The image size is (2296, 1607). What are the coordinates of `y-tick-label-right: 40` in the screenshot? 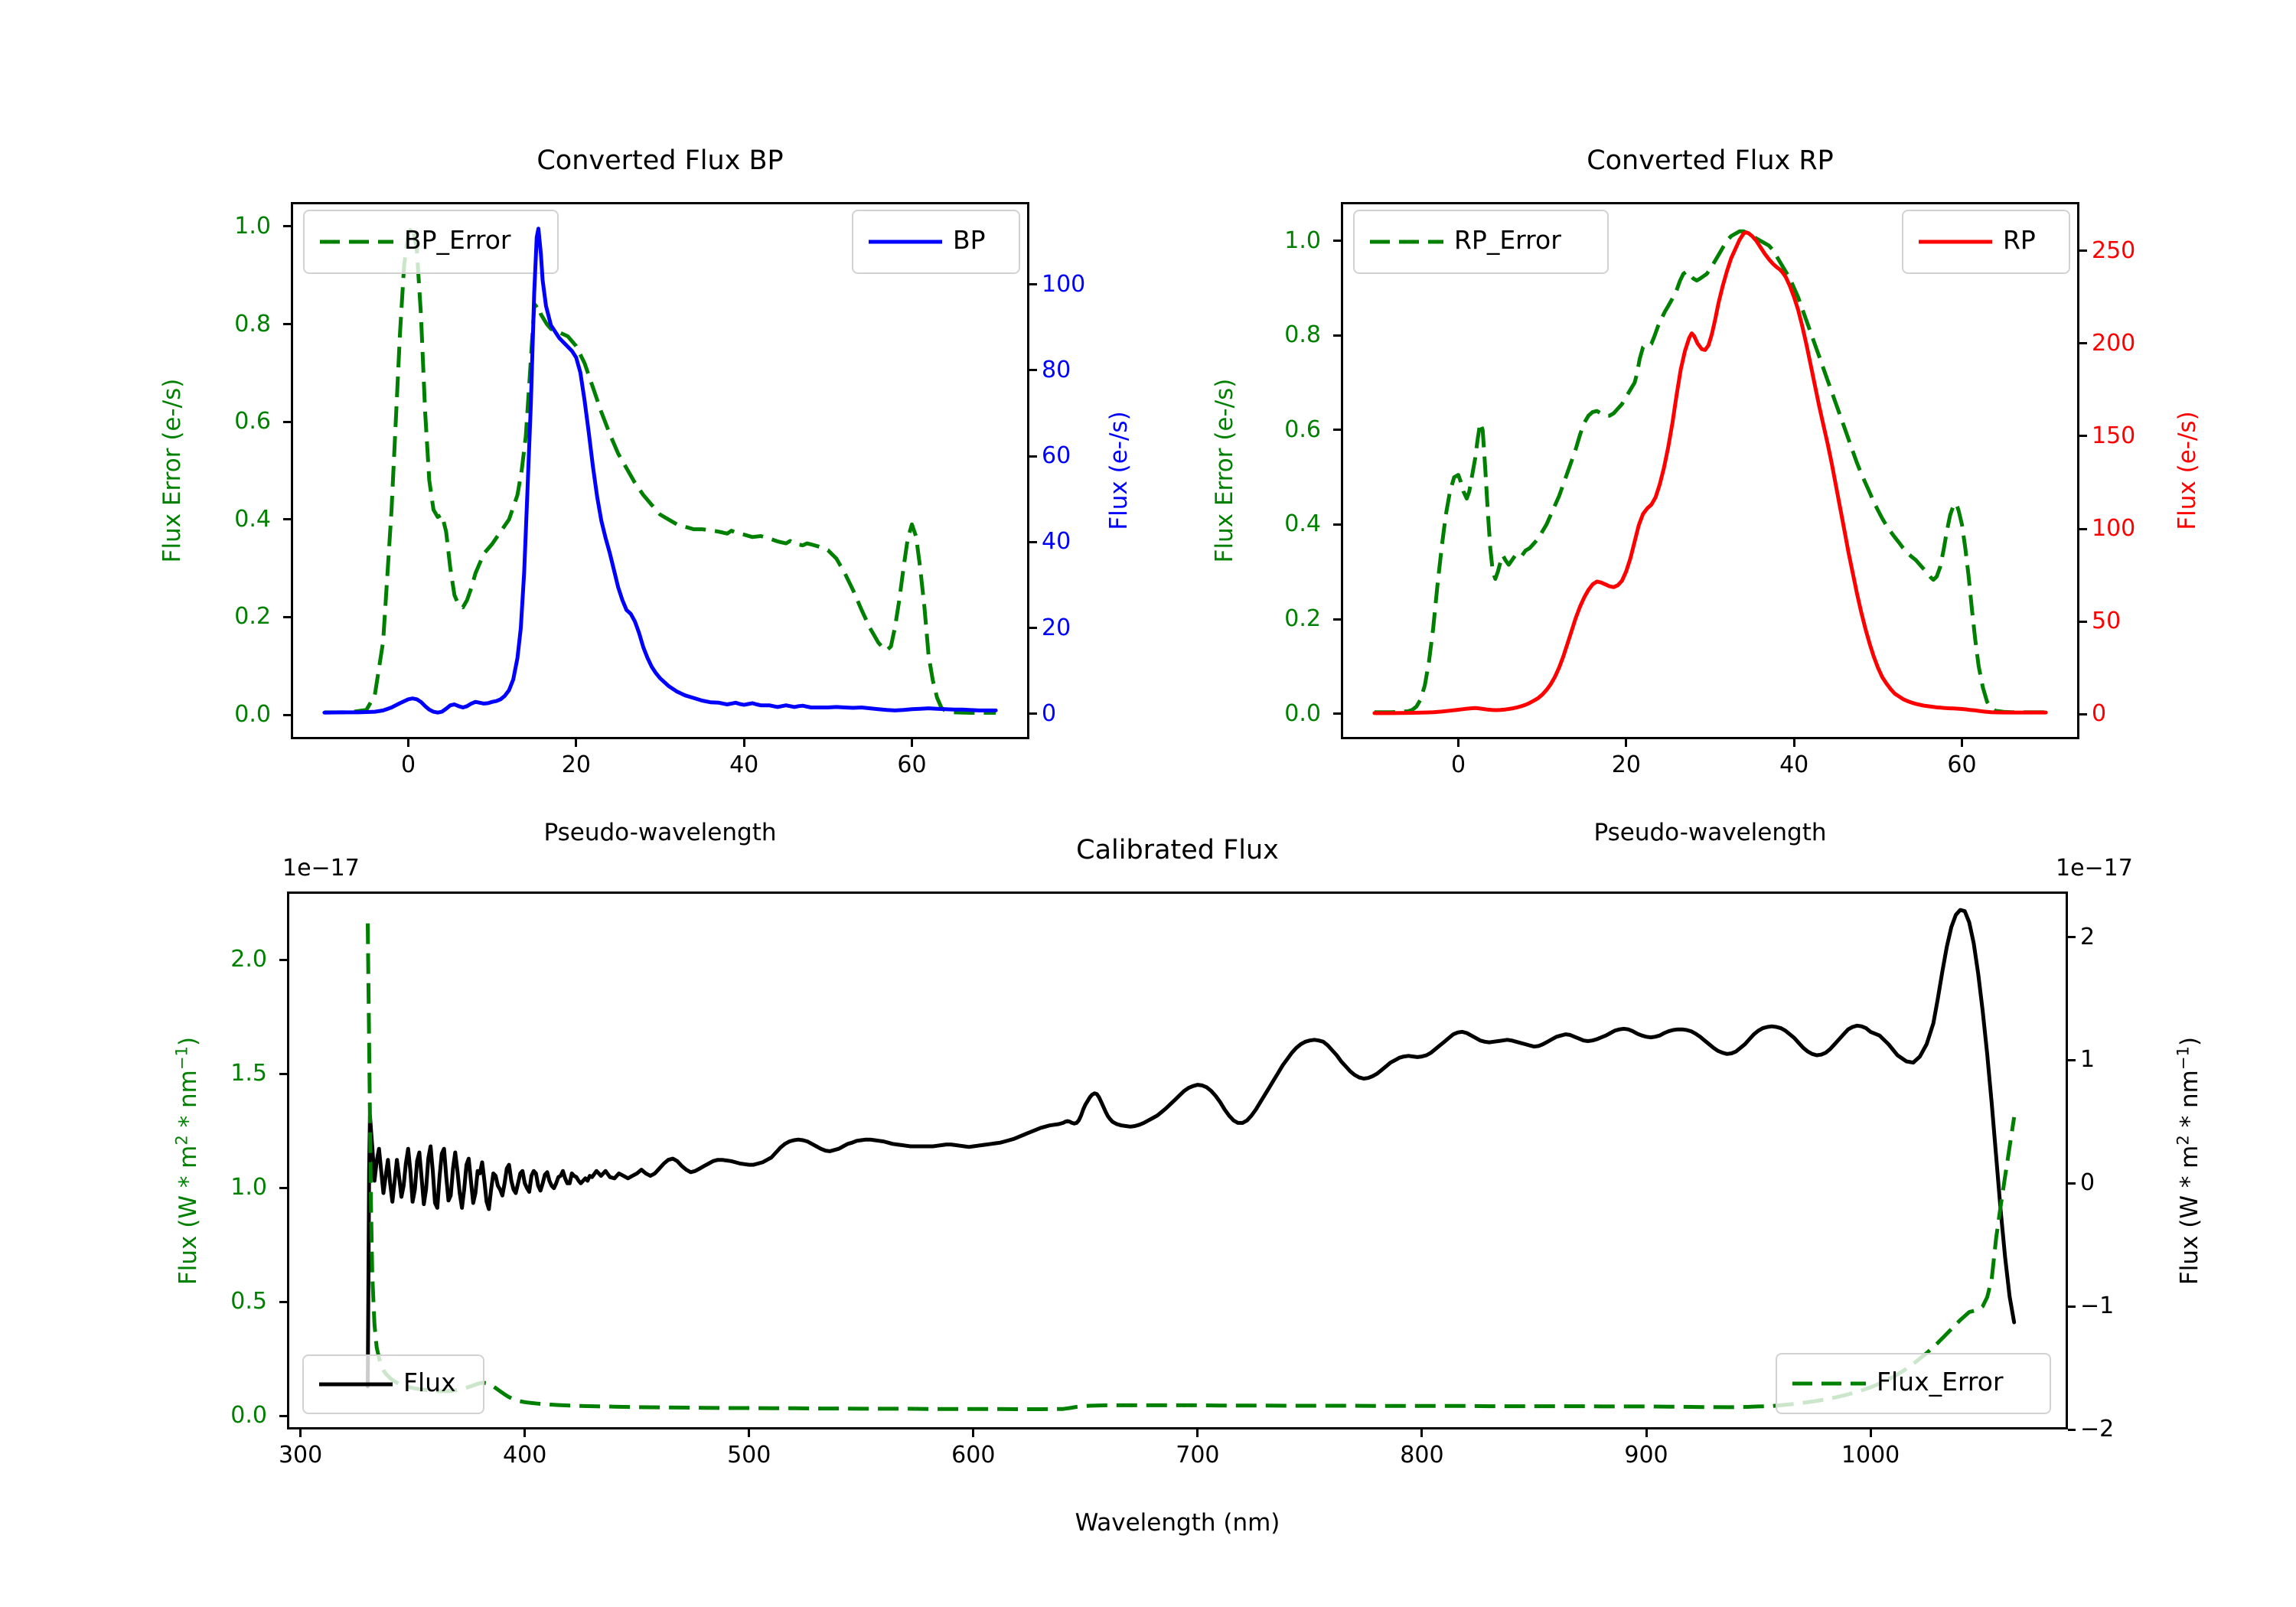 It's located at (1056, 542).